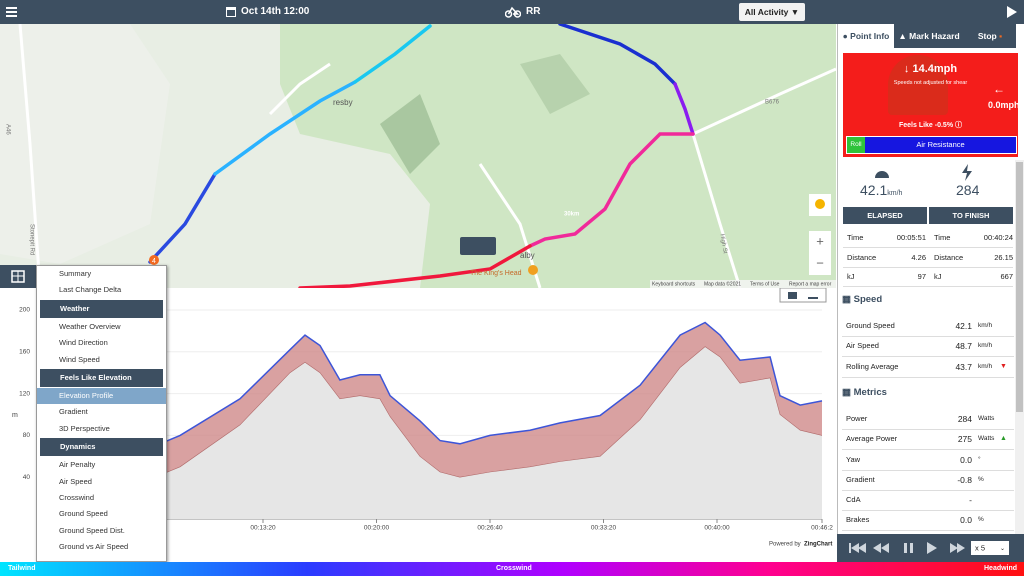 This screenshot has height=576, width=1024. Describe the element at coordinates (79, 359) in the screenshot. I see `menu-item: Wind Speed` at that location.